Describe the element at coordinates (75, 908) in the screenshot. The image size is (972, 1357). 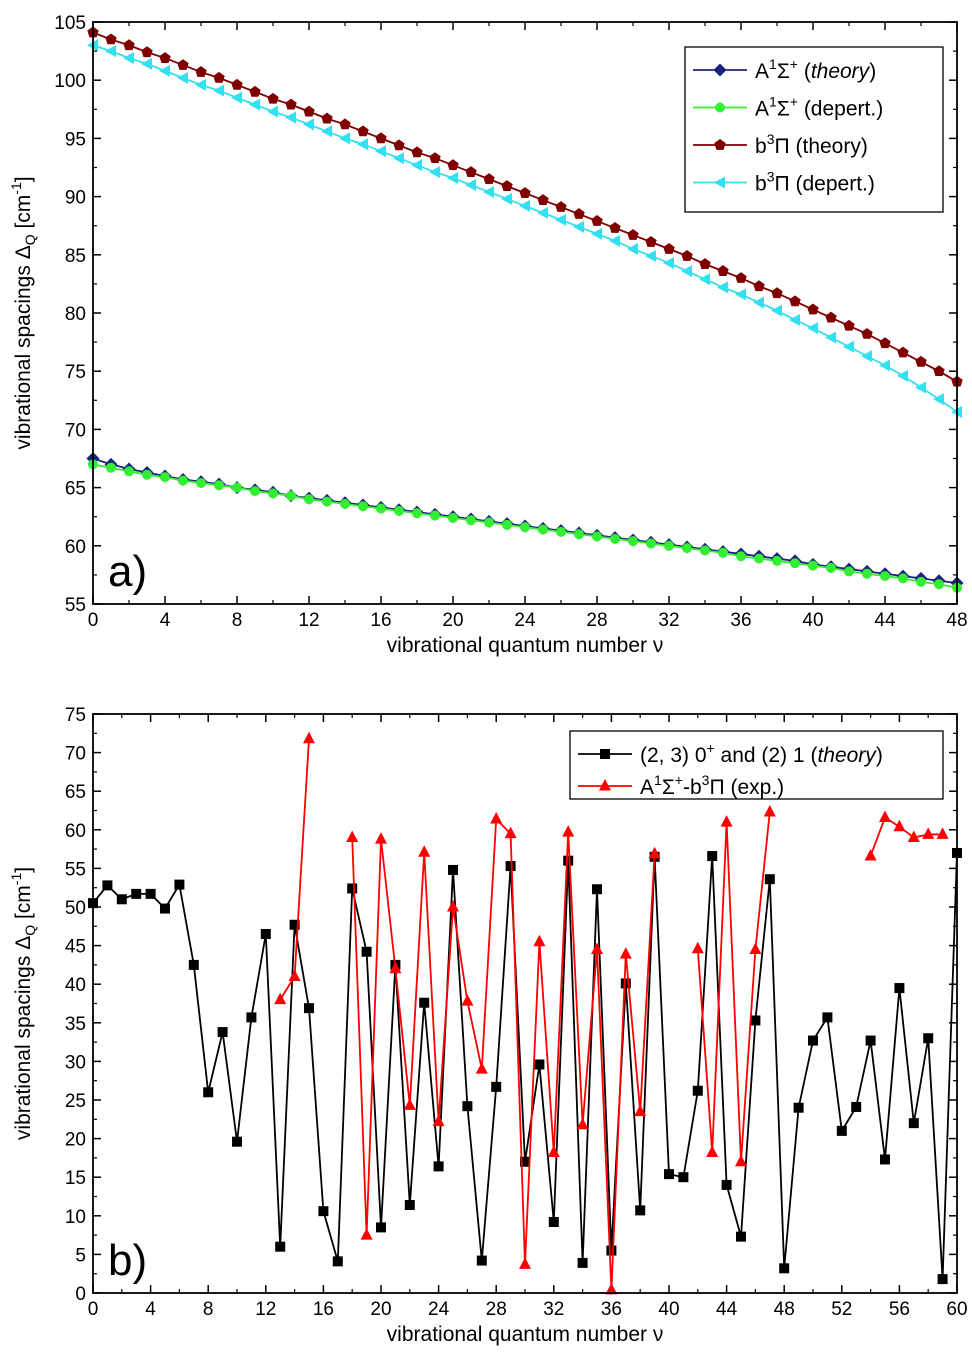
I see `y-tick-label: 50` at that location.